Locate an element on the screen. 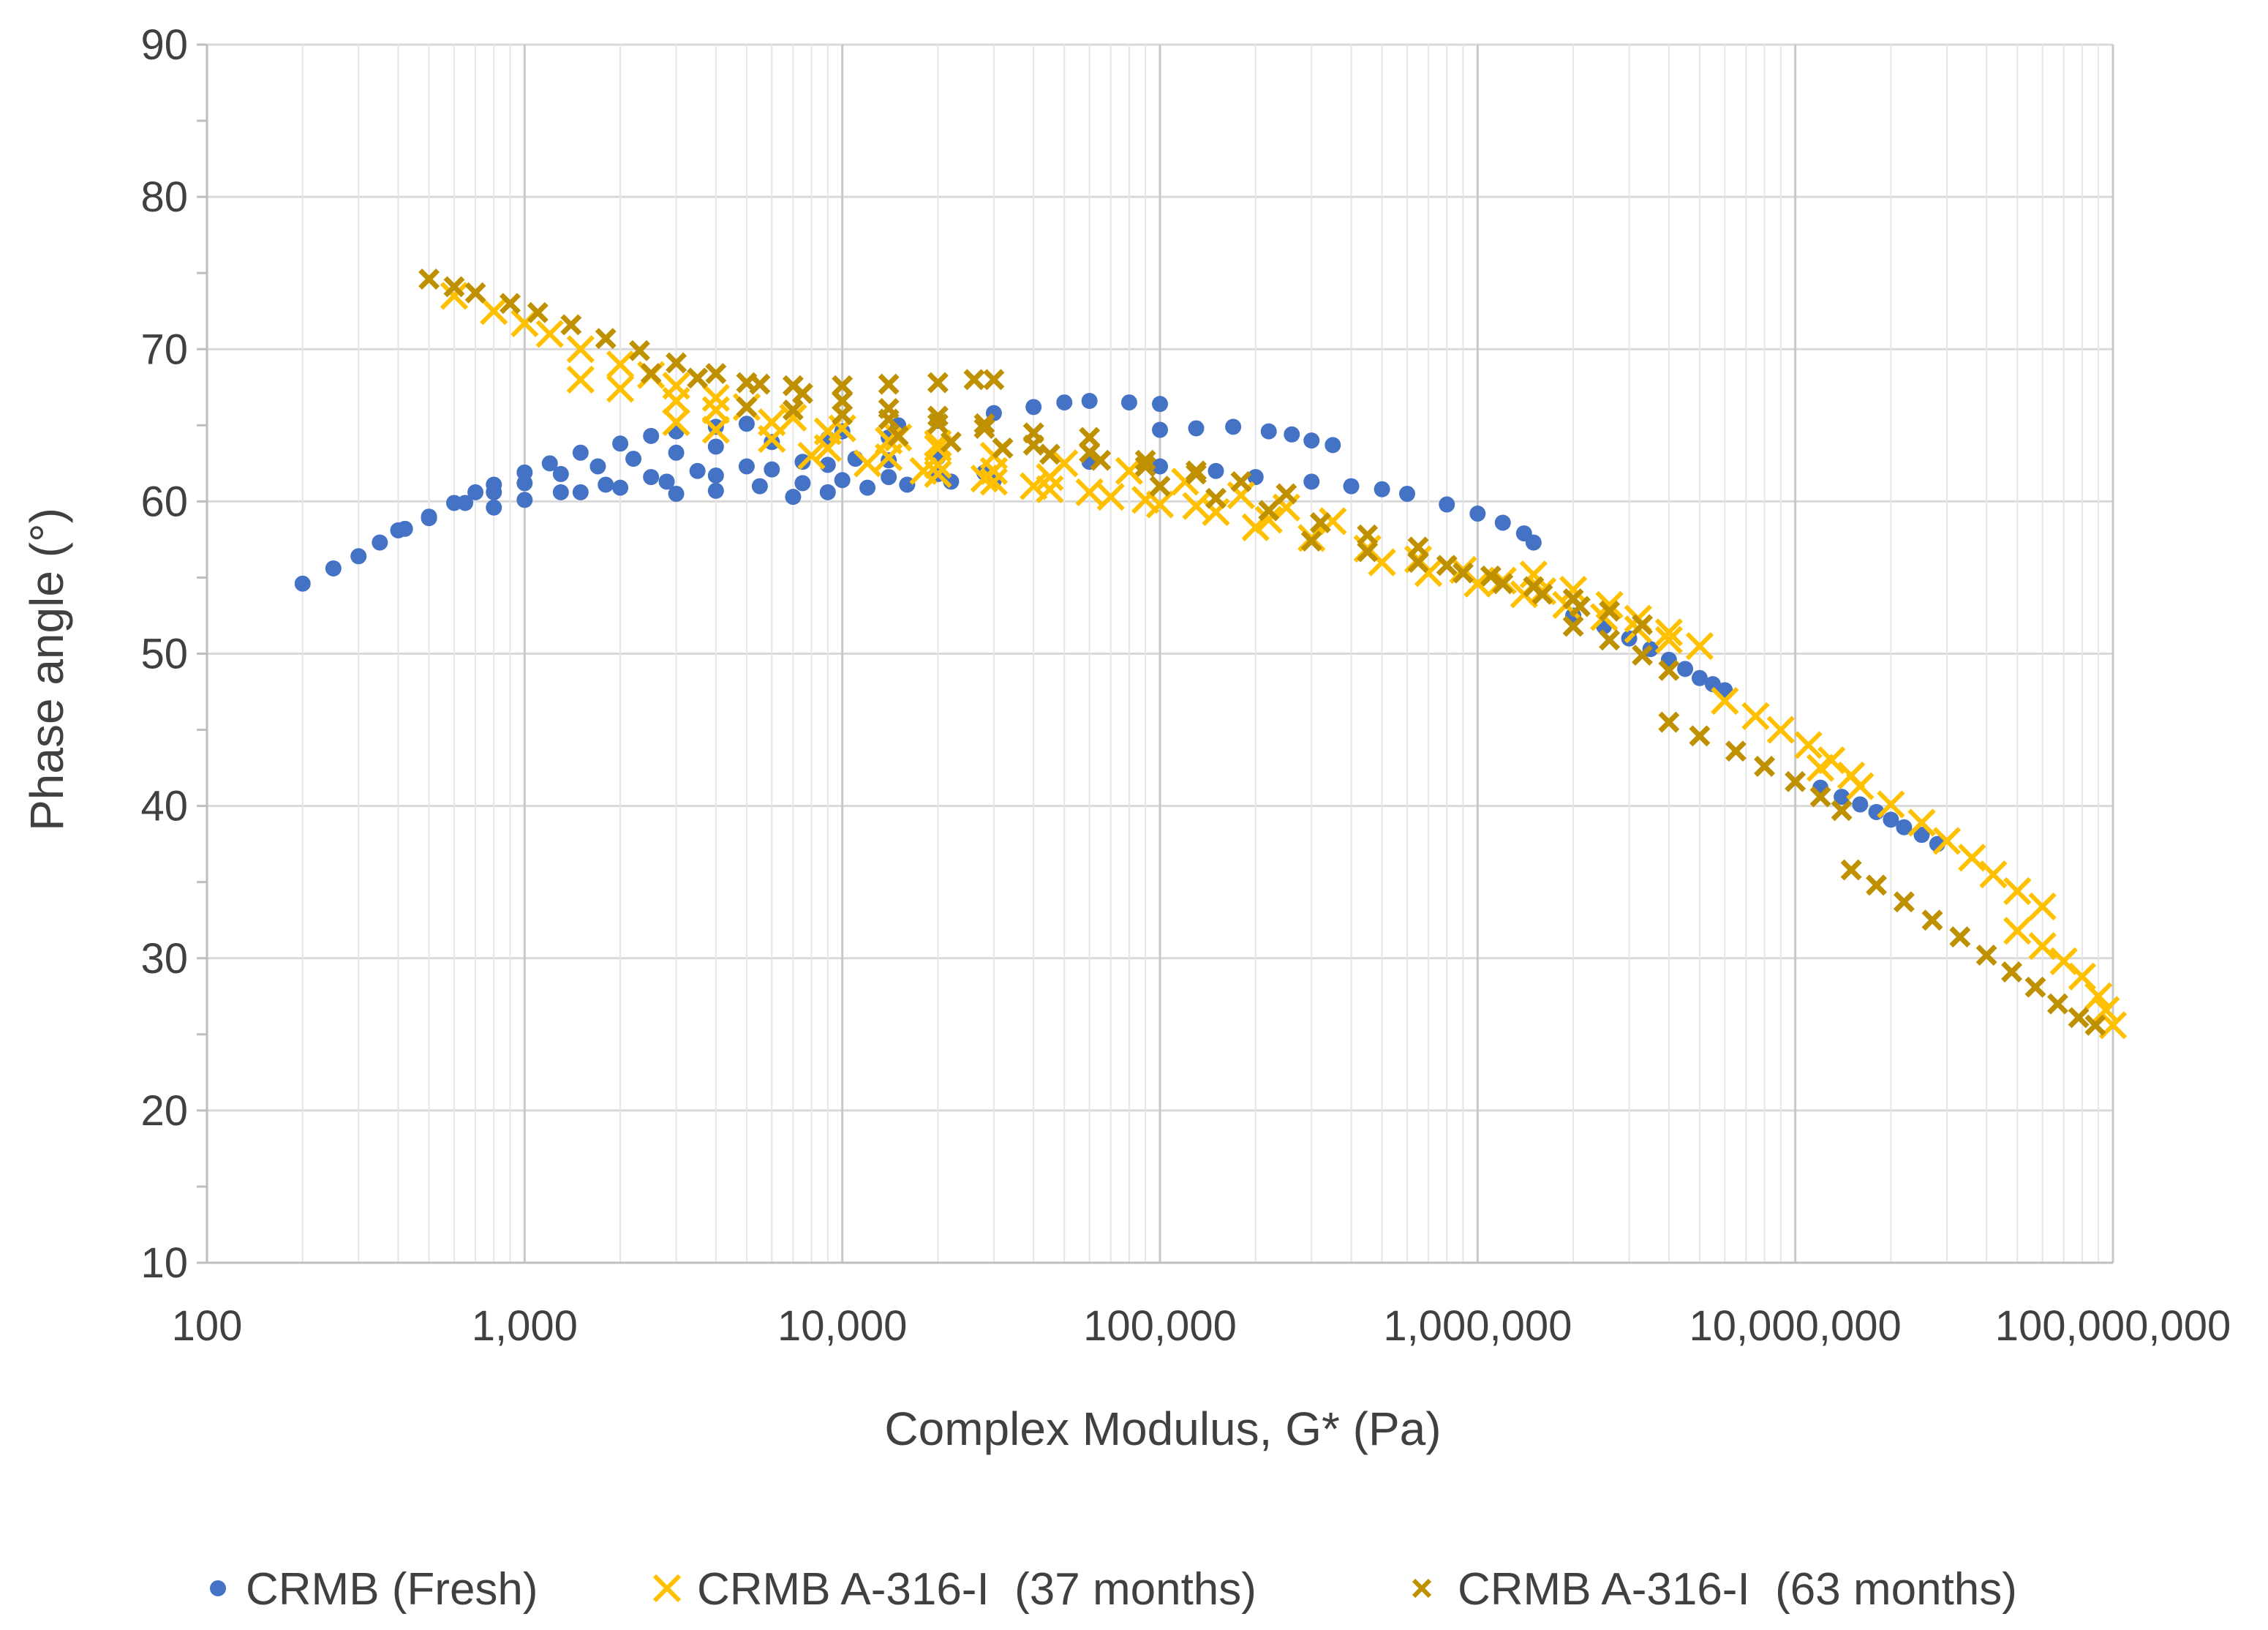 Image resolution: width=2268 pixels, height=1630 pixels. legend-item-63-months: CRMB A-316-I (63 months) is located at coordinates (1714, 1590).